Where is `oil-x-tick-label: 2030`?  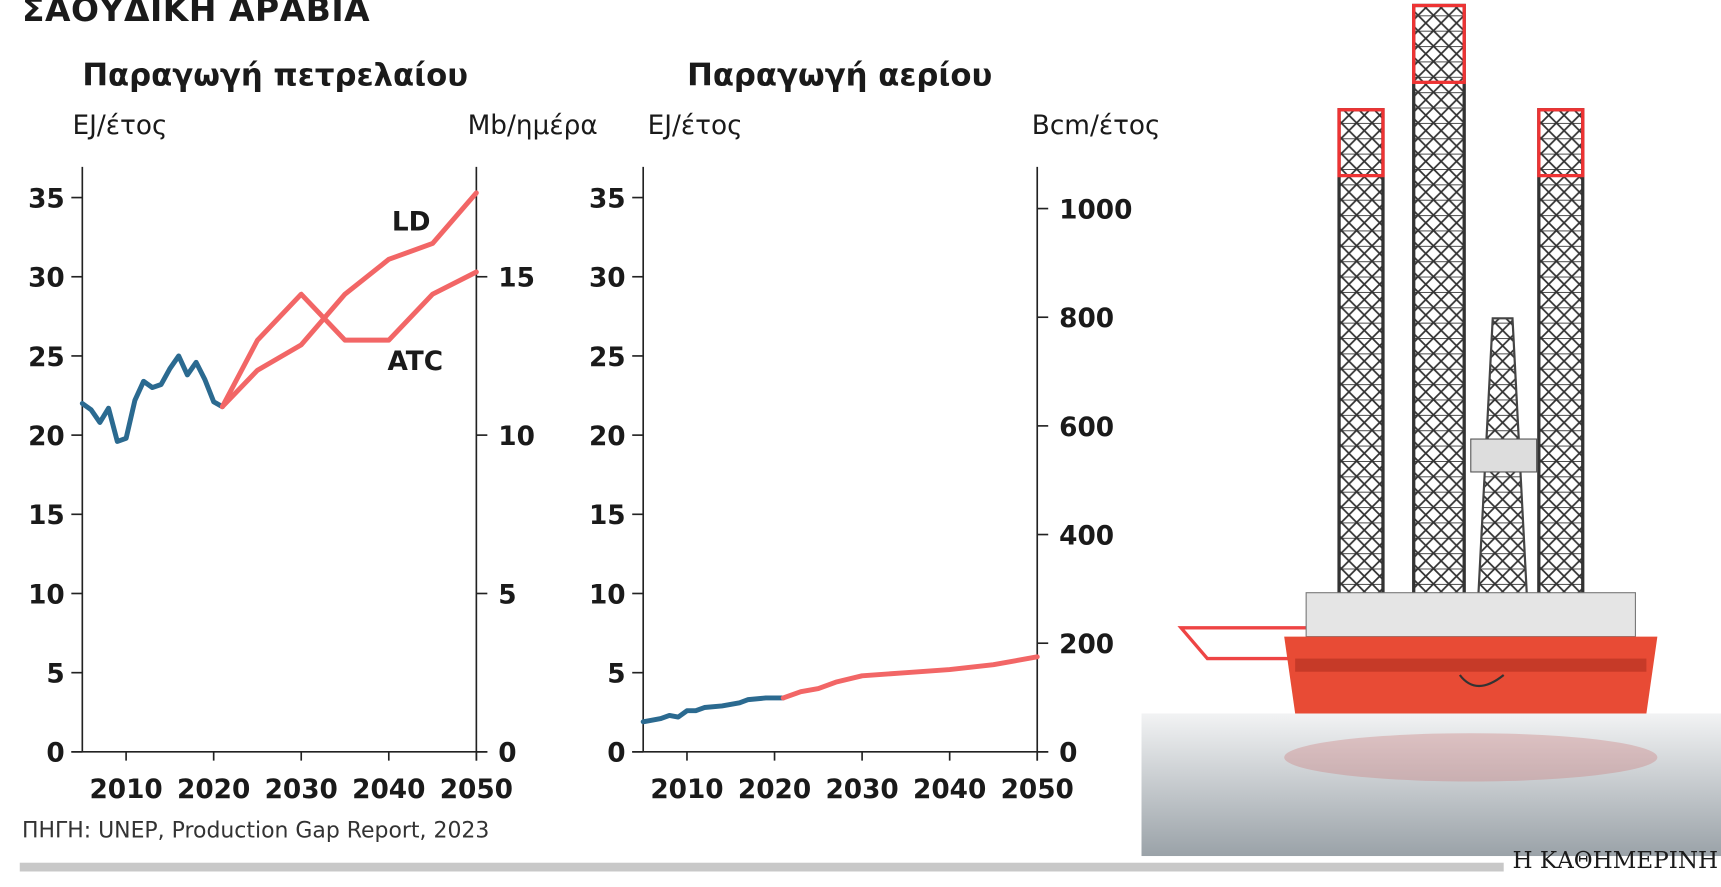 oil-x-tick-label: 2030 is located at coordinates (301, 790).